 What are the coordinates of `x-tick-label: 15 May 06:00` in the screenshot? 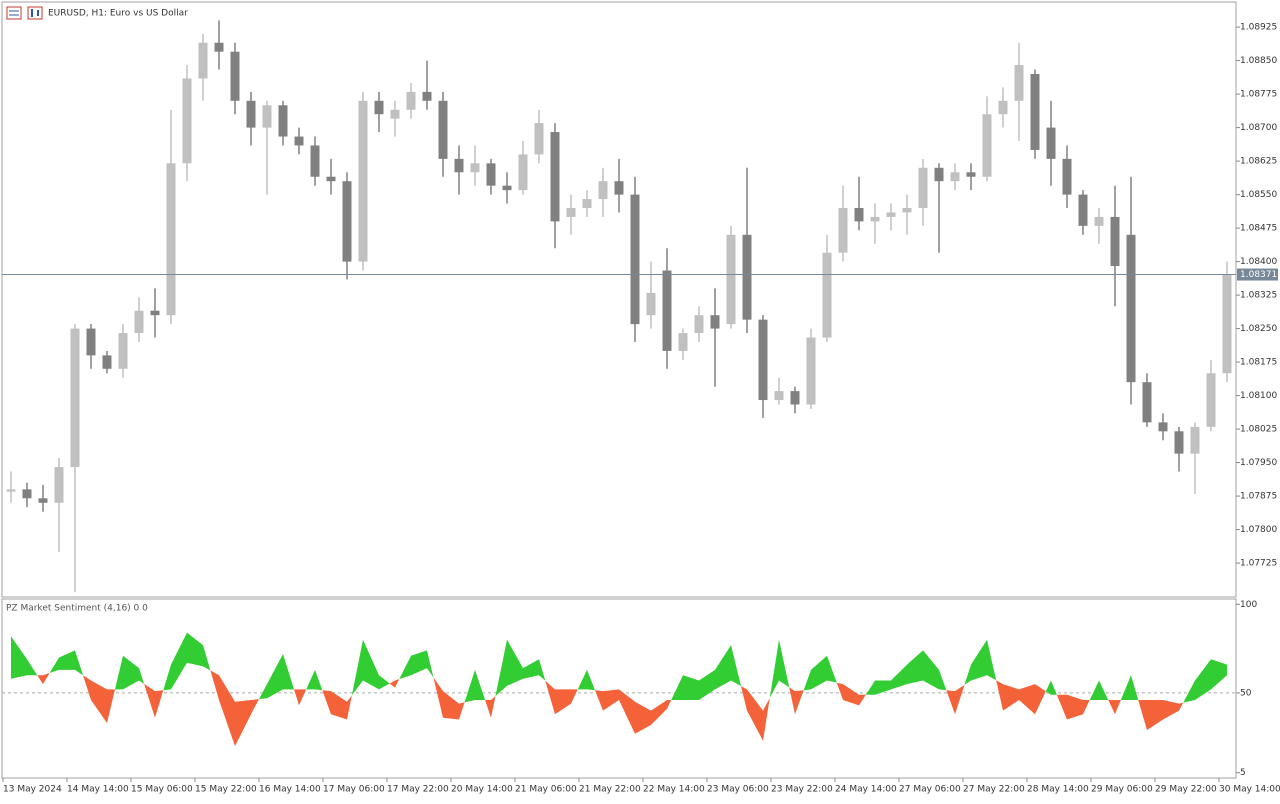 It's located at (162, 790).